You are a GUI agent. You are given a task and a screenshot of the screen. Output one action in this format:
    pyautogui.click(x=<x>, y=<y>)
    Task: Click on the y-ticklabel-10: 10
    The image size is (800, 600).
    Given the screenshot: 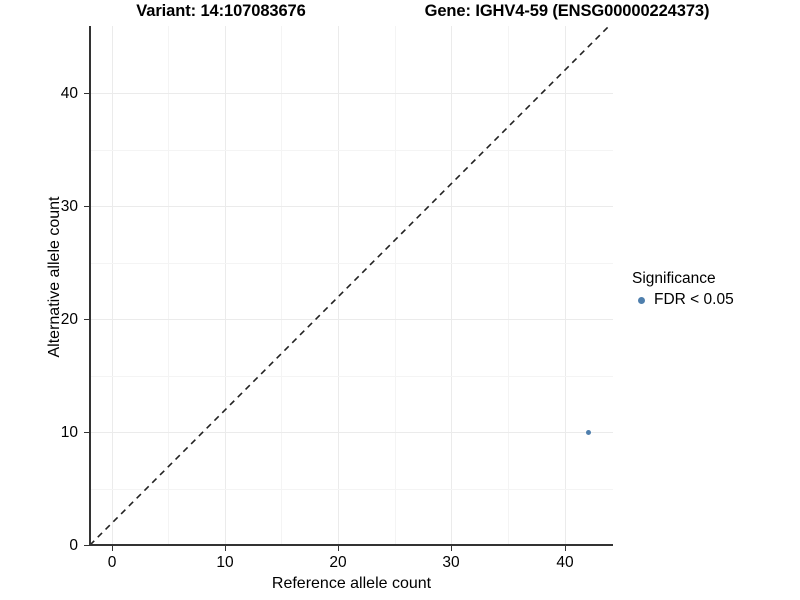 What is the action you would take?
    pyautogui.click(x=69, y=432)
    